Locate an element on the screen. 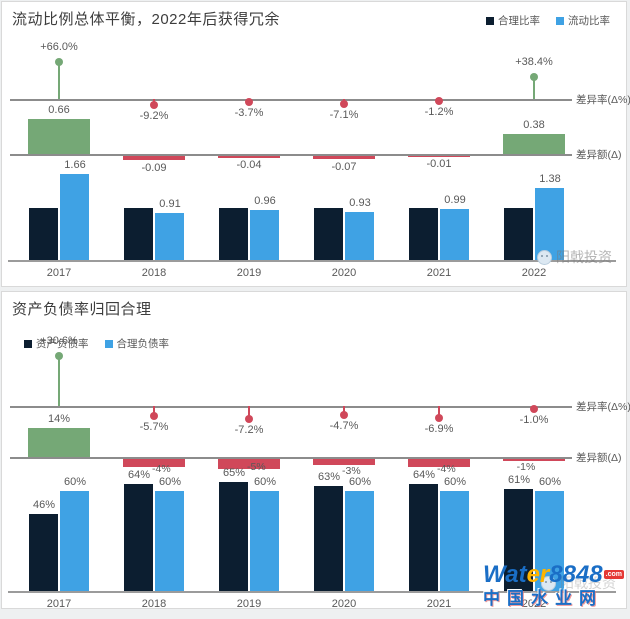  blue-bar-label: 0.96 is located at coordinates (265, 201).